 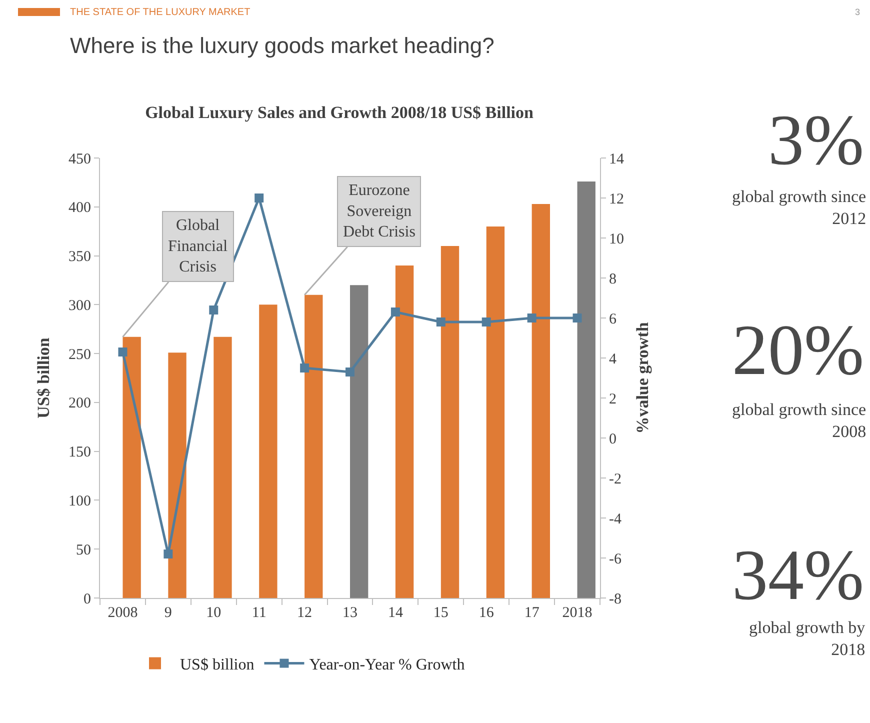 What do you see at coordinates (642, 378) in the screenshot?
I see `y2-axis-title: %value growth` at bounding box center [642, 378].